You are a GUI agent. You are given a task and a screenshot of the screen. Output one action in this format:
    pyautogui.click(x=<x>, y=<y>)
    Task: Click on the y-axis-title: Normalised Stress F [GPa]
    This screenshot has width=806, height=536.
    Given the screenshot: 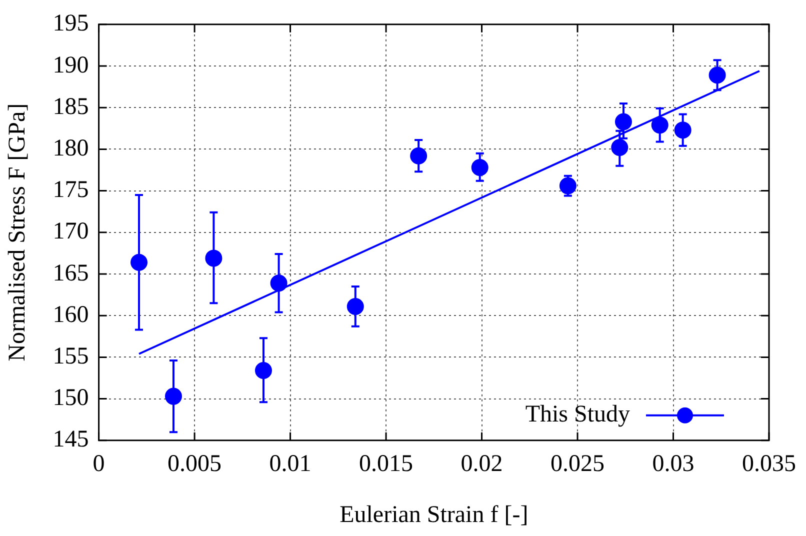 What is the action you would take?
    pyautogui.click(x=17, y=232)
    